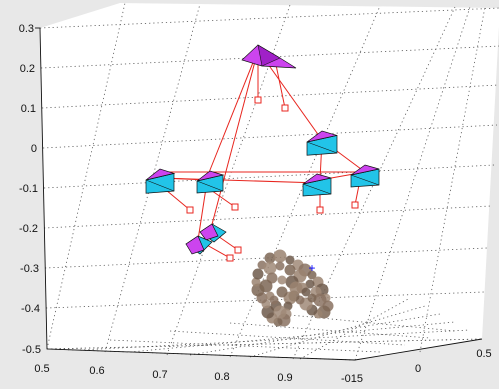  I want to click on x-tick-label: 0.8, so click(221, 377).